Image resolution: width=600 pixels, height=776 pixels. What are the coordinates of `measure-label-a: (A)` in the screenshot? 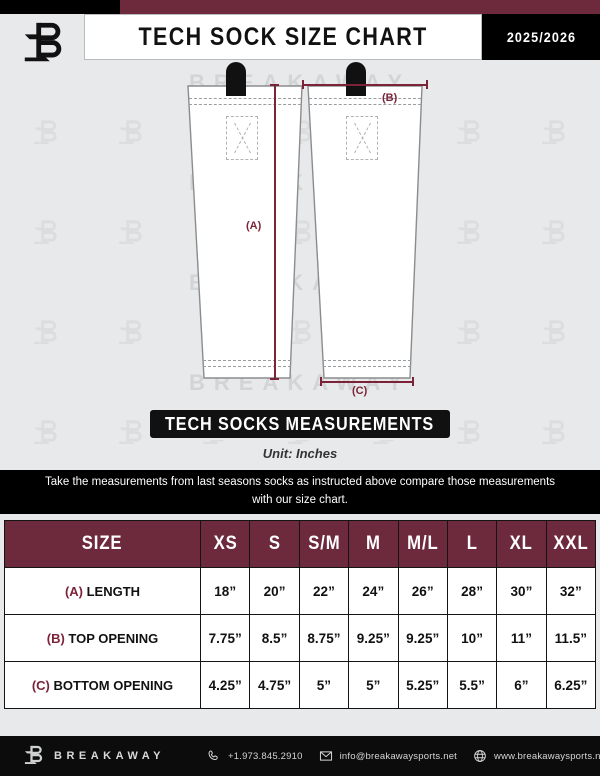 It's located at (254, 226).